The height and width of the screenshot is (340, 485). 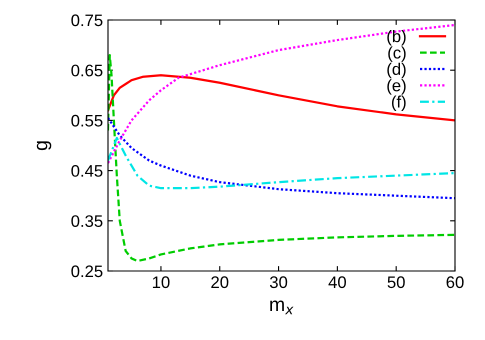 What do you see at coordinates (396, 282) in the screenshot?
I see `x-tick-label: 50` at bounding box center [396, 282].